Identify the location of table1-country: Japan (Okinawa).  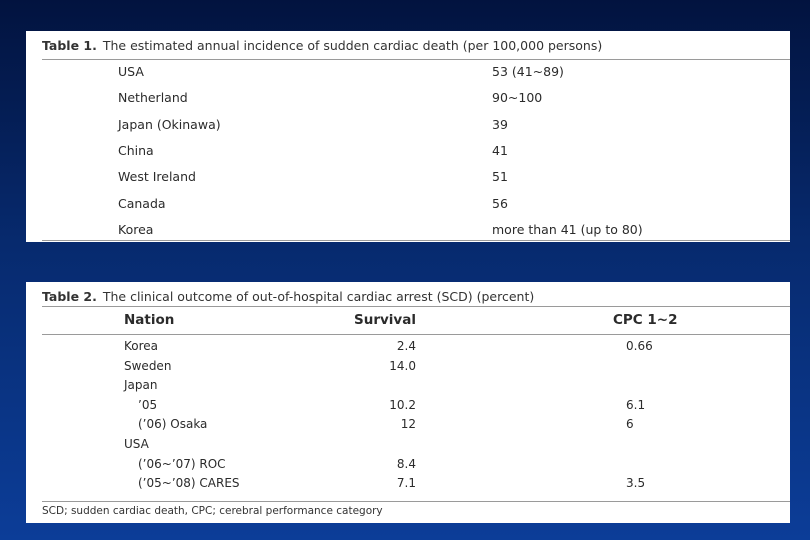
(169, 124).